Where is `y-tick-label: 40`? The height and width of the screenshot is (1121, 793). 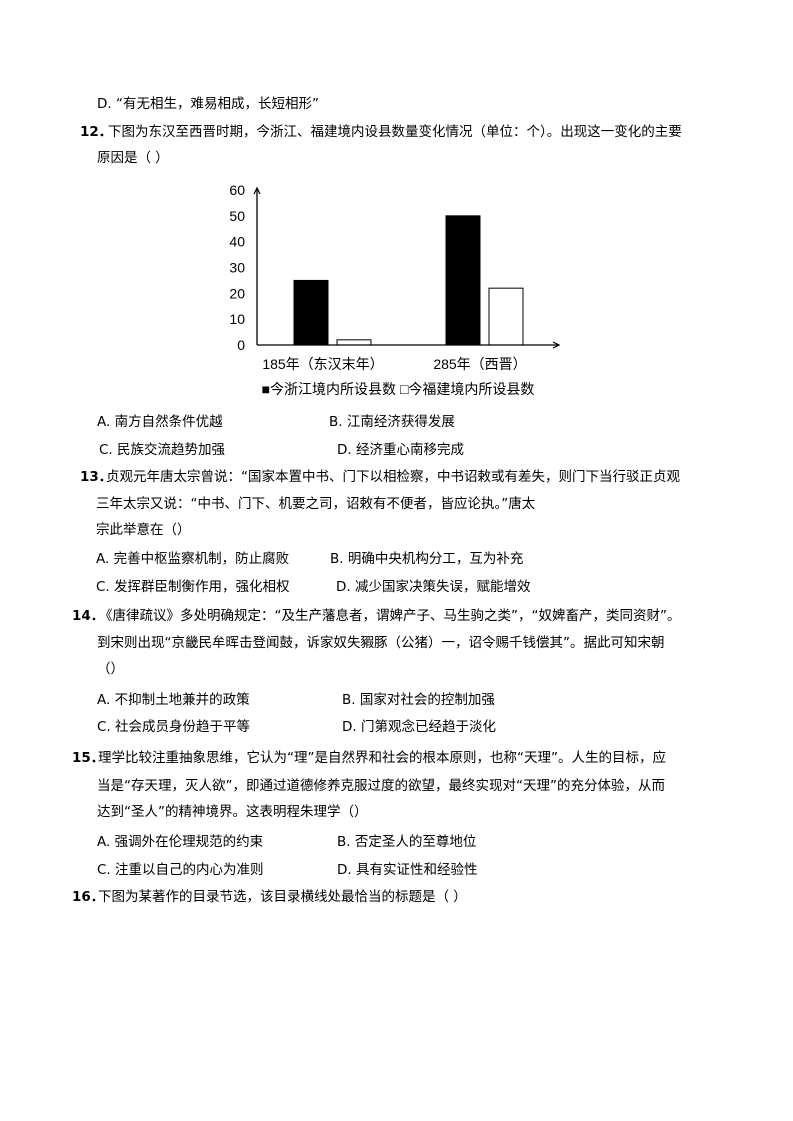 y-tick-label: 40 is located at coordinates (237, 242).